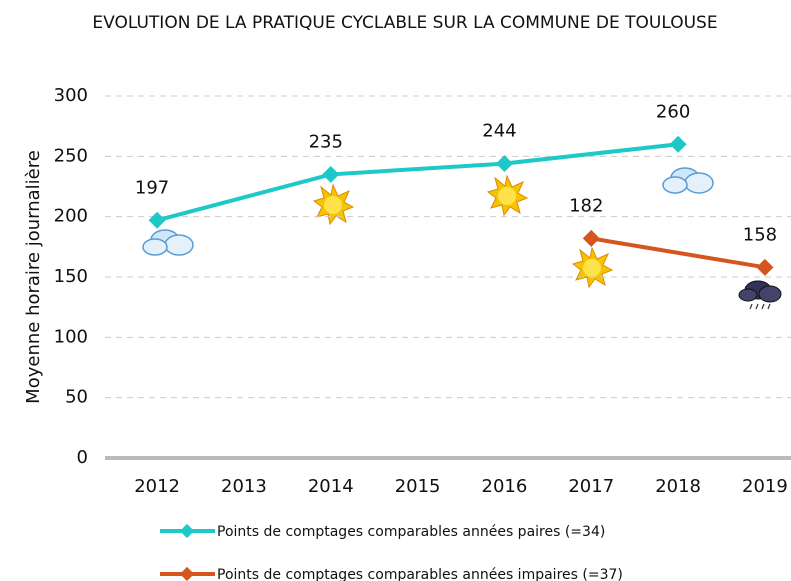 The width and height of the screenshot is (791, 581). What do you see at coordinates (418, 486) in the screenshot?
I see `x-tick-label: 2015` at bounding box center [418, 486].